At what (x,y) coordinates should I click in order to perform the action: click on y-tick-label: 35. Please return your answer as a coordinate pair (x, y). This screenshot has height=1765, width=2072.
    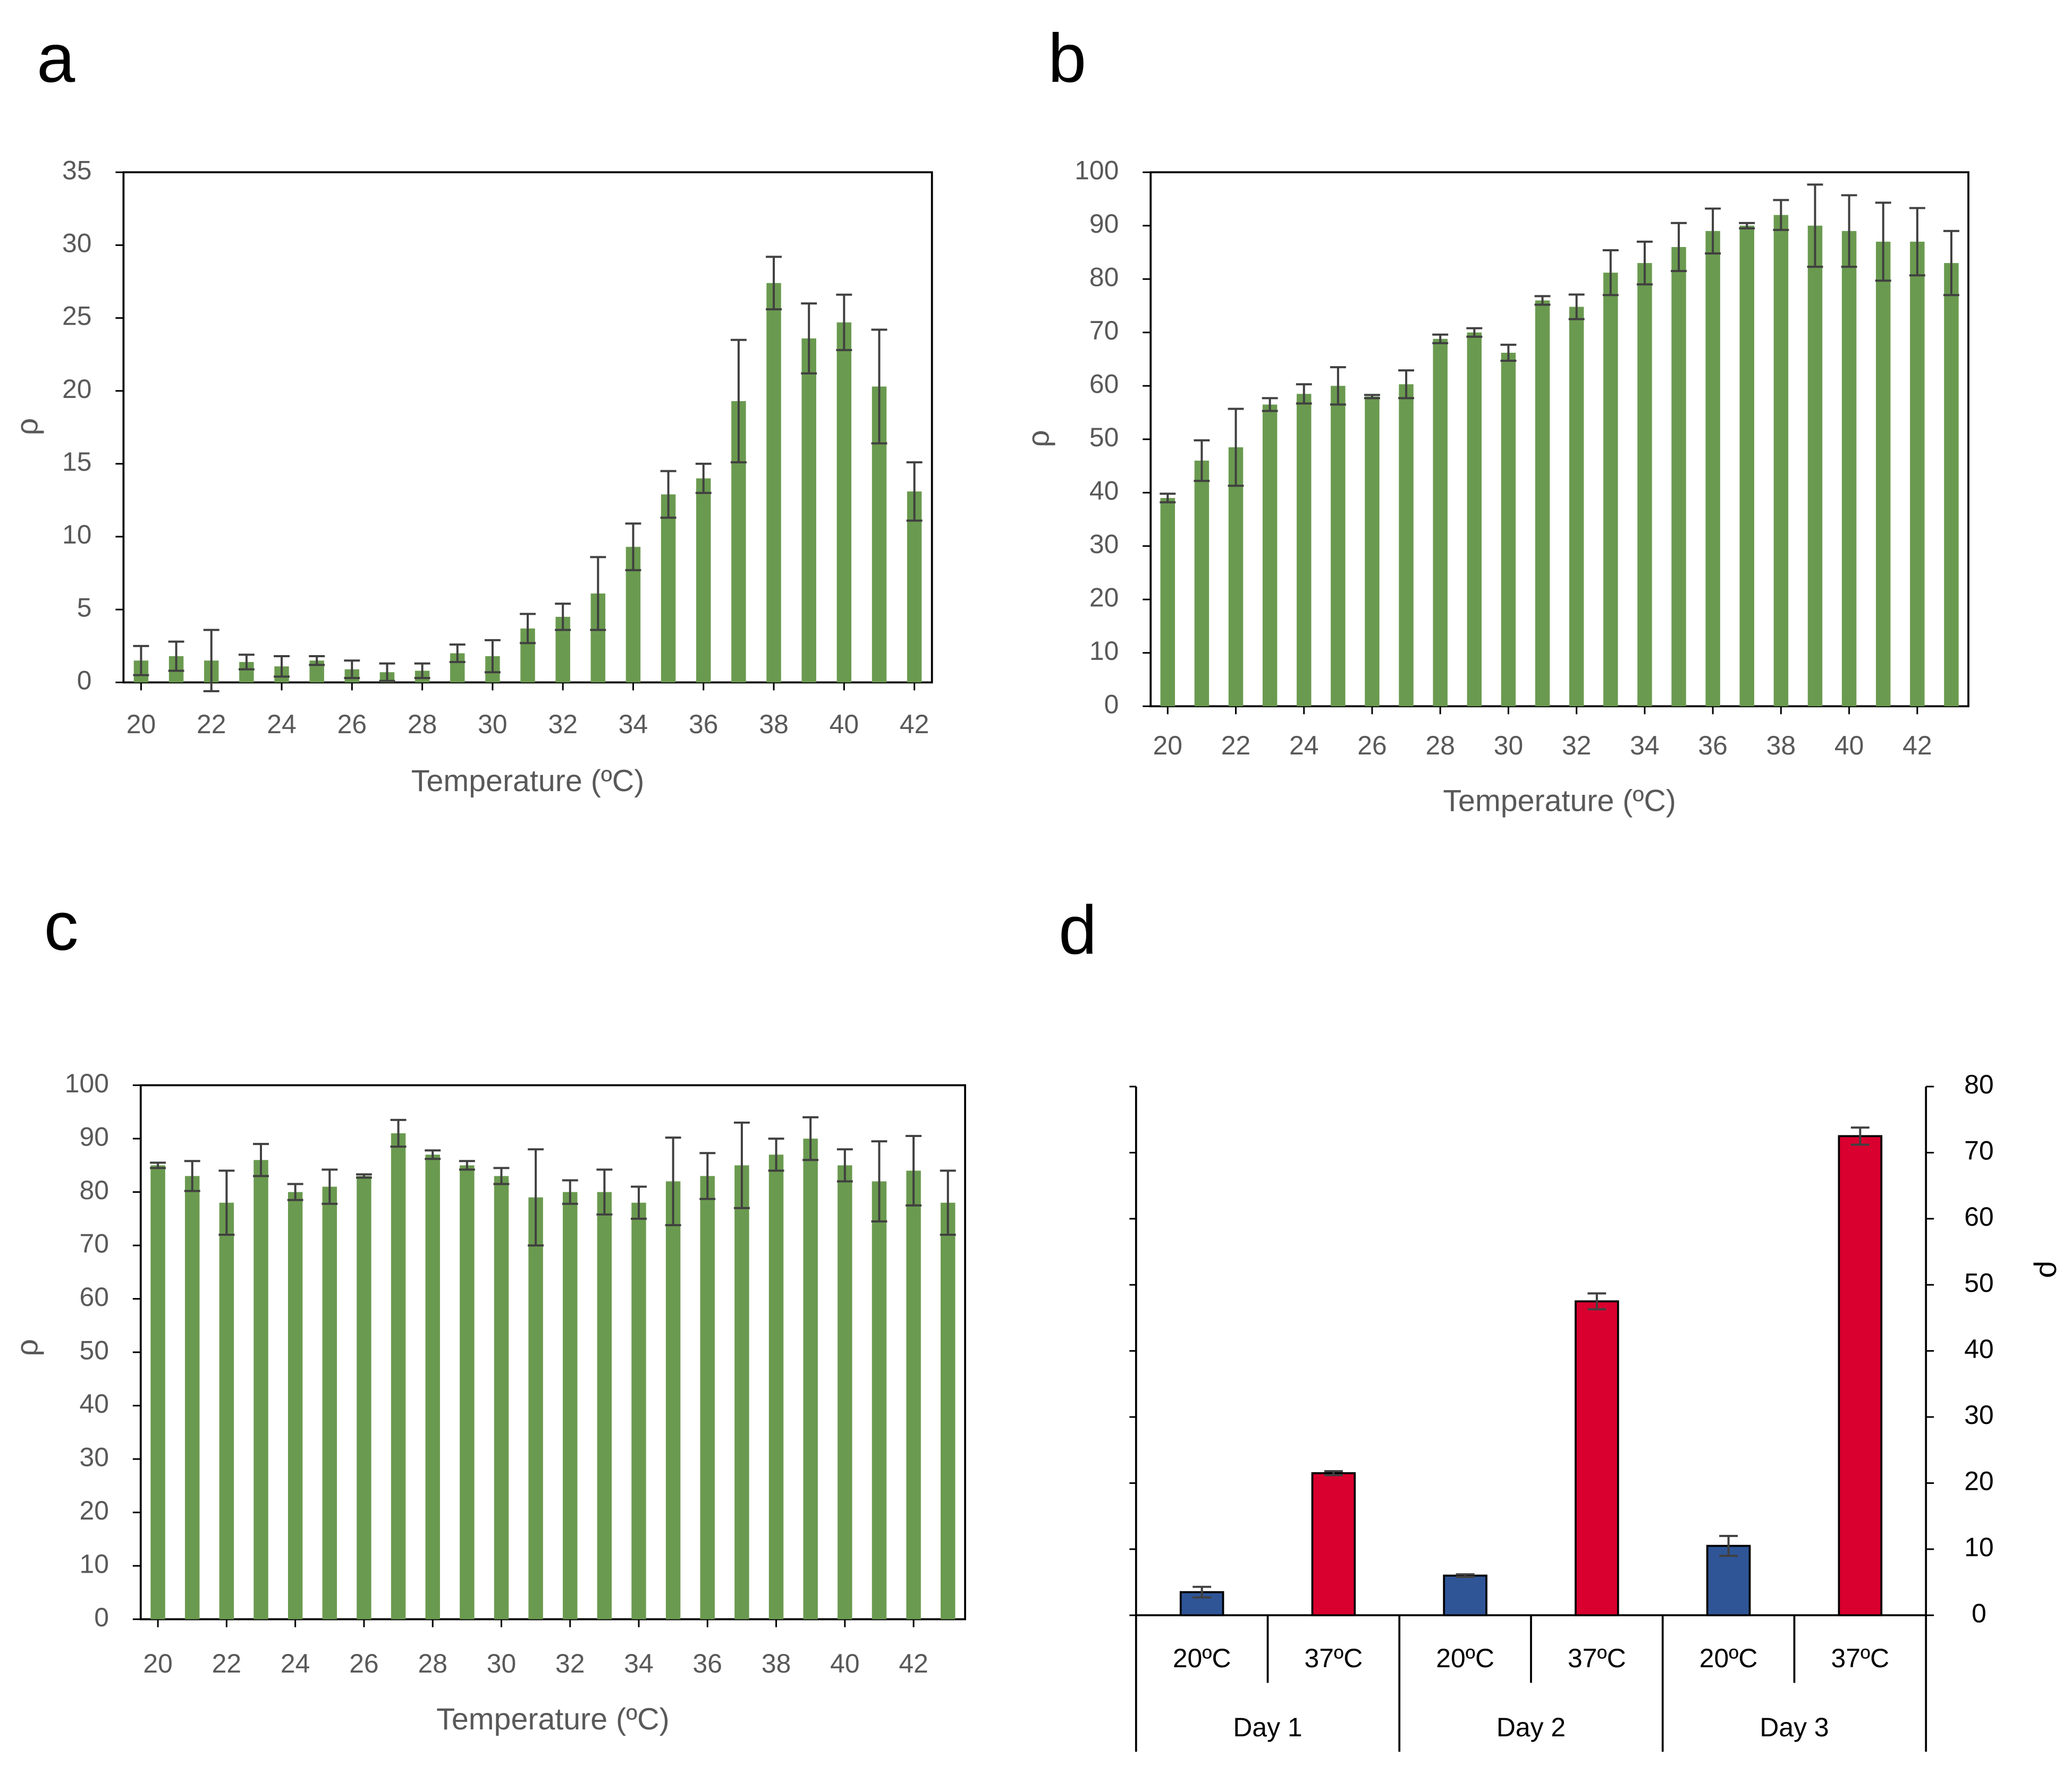
    Looking at the image, I should click on (76, 170).